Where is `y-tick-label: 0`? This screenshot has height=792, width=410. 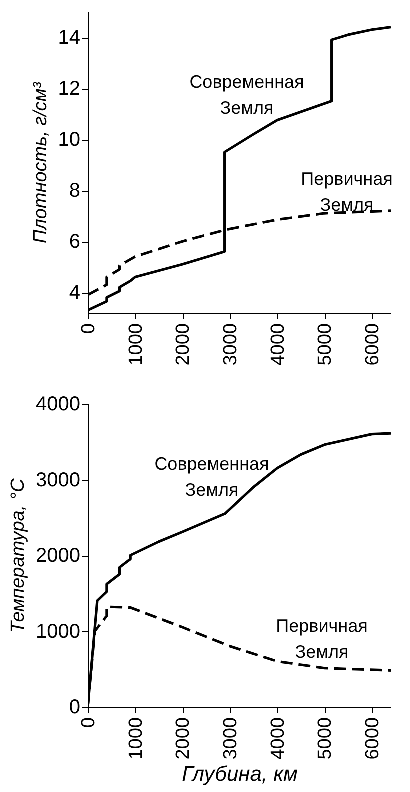 y-tick-label: 0 is located at coordinates (74, 707).